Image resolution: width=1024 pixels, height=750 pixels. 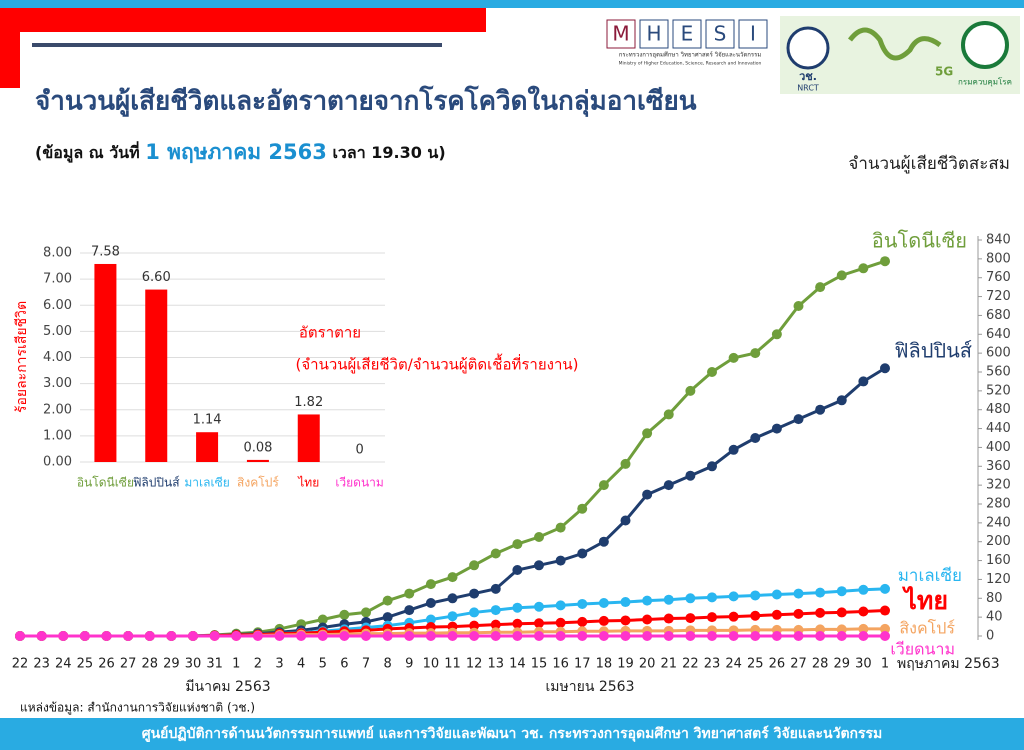 What do you see at coordinates (22, 357) in the screenshot?
I see `y-axis-title: ร้อยละการเสียชีวิต` at bounding box center [22, 357].